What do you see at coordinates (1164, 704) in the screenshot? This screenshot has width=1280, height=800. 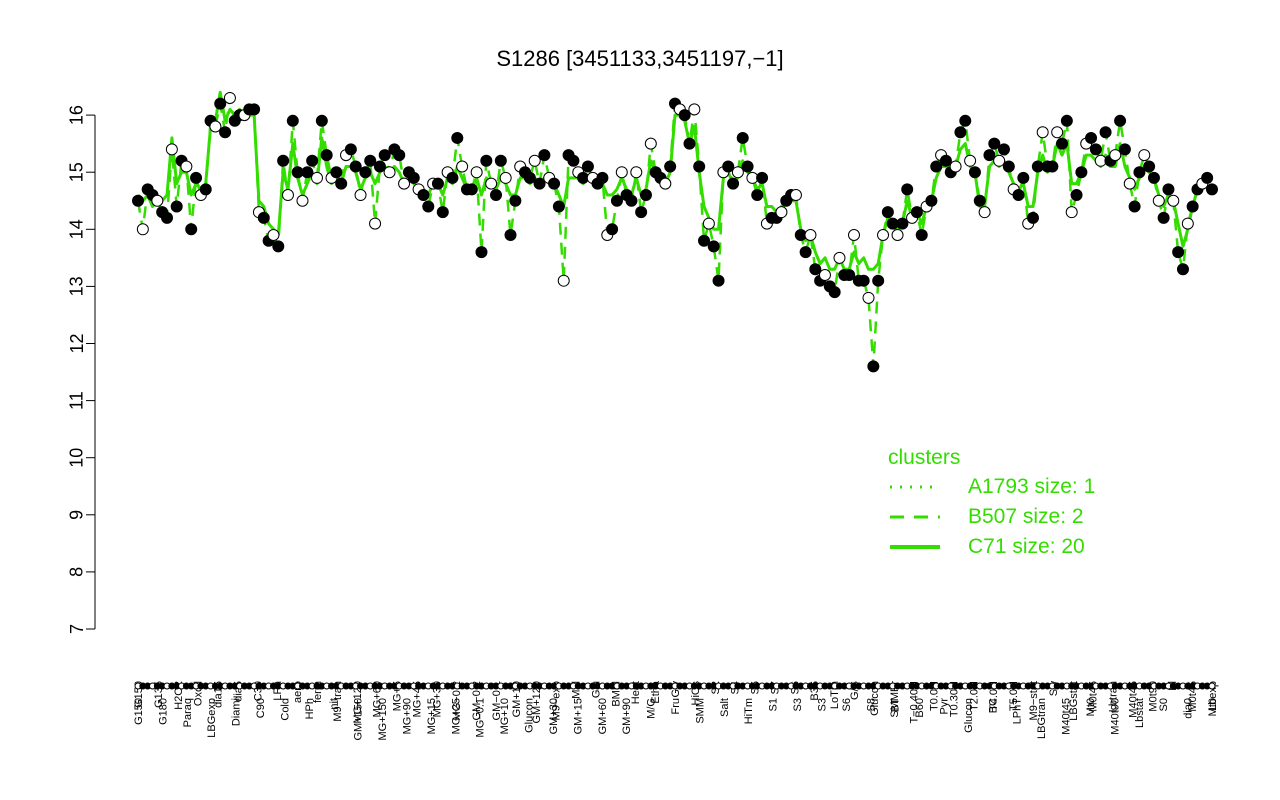 I see `x-tick-label-bottom: S0` at bounding box center [1164, 704].